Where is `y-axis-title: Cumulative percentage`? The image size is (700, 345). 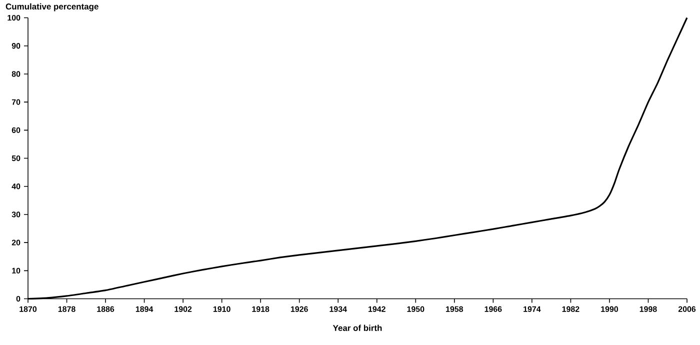 y-axis-title: Cumulative percentage is located at coordinates (52, 7).